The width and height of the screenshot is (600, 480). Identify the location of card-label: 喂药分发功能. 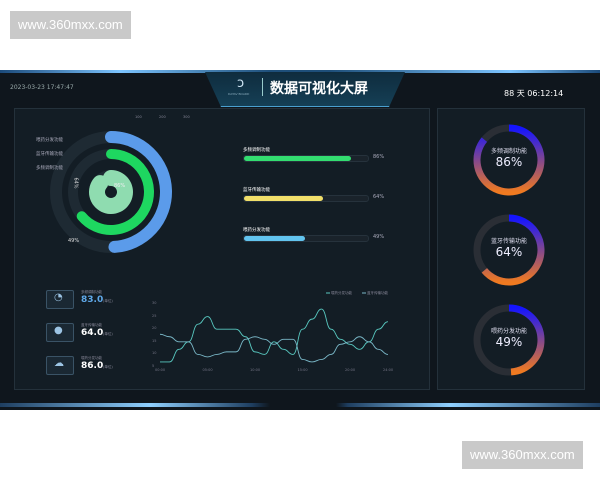
(91, 358).